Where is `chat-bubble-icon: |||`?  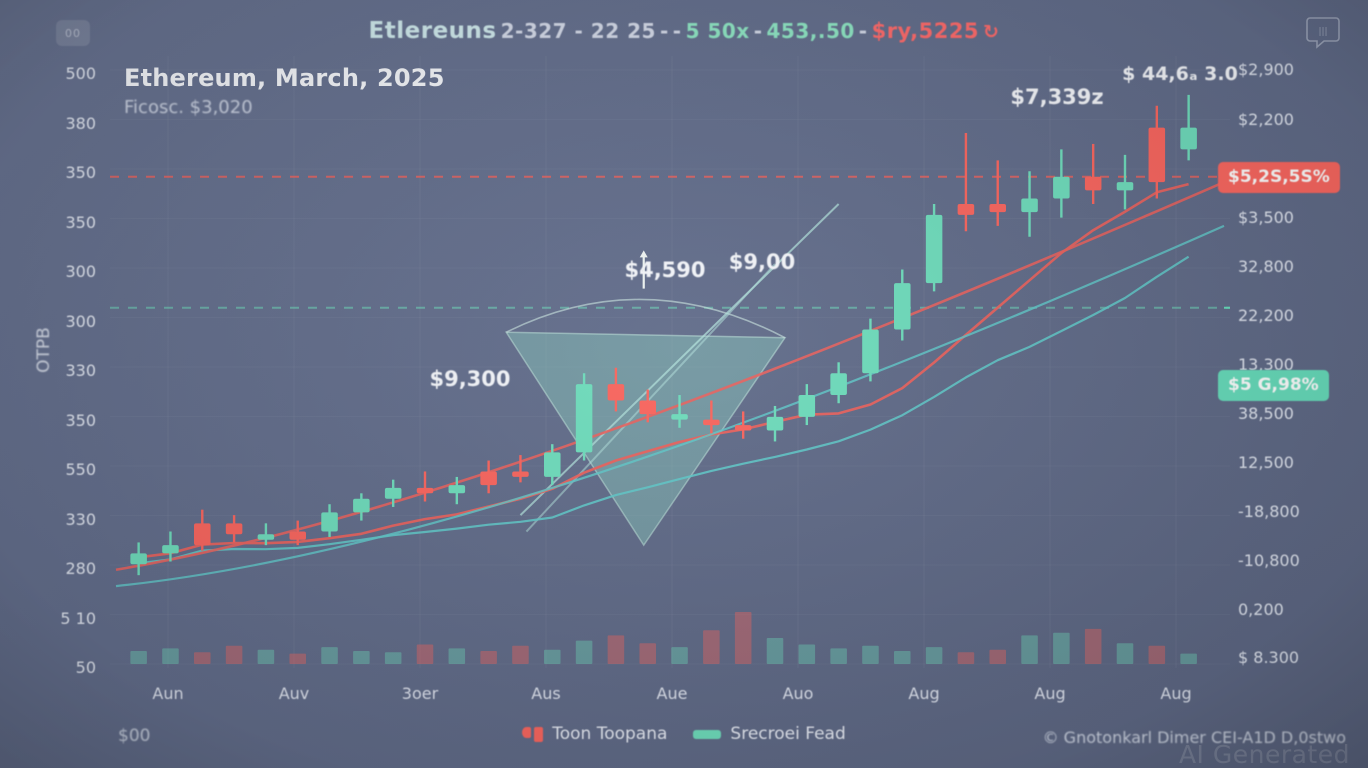
chat-bubble-icon: ||| is located at coordinates (1323, 32).